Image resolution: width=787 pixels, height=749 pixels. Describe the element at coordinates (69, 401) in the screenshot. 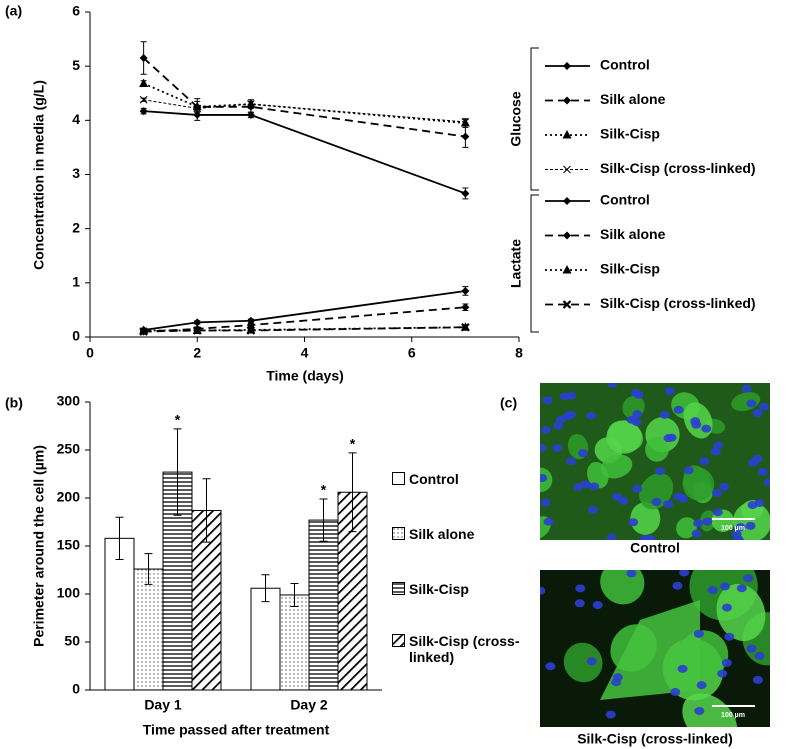

I see `y-tick-label: 300` at that location.